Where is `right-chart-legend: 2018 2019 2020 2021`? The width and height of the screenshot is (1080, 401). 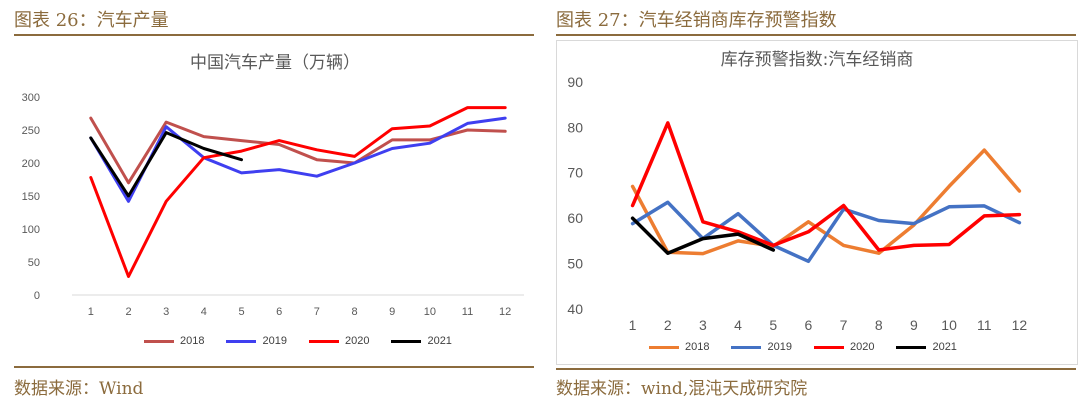
right-chart-legend: 2018 2019 2020 2021 is located at coordinates (803, 347).